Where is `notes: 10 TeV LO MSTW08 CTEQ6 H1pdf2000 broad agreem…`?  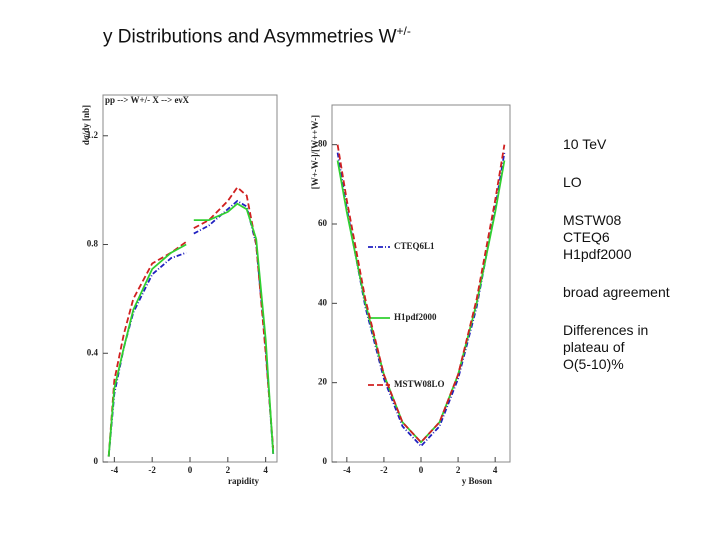 notes: 10 TeV LO MSTW08 CTEQ6 H1pdf2000 broad agreem… is located at coordinates (616, 265).